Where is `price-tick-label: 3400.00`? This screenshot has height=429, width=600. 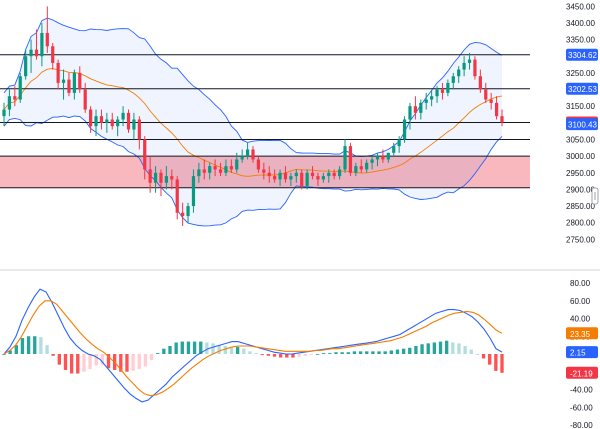 price-tick-label: 3400.00 is located at coordinates (580, 23).